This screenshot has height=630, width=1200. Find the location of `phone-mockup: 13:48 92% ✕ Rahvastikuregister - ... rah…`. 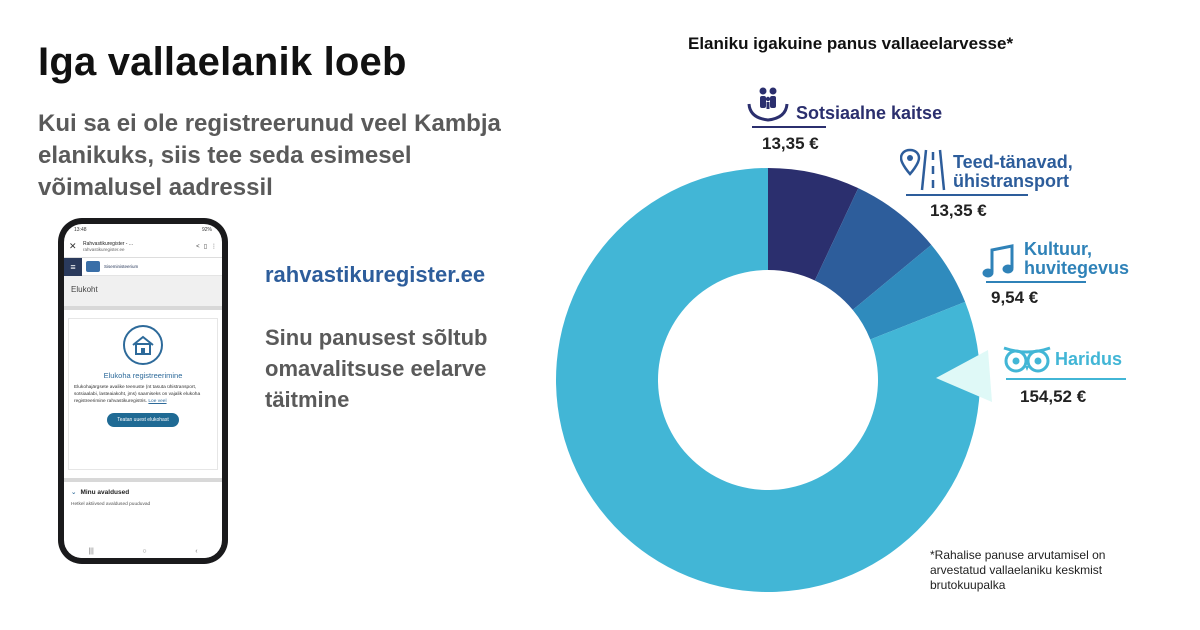

phone-mockup: 13:48 92% ✕ Rahvastikuregister - ... rah… is located at coordinates (143, 391).